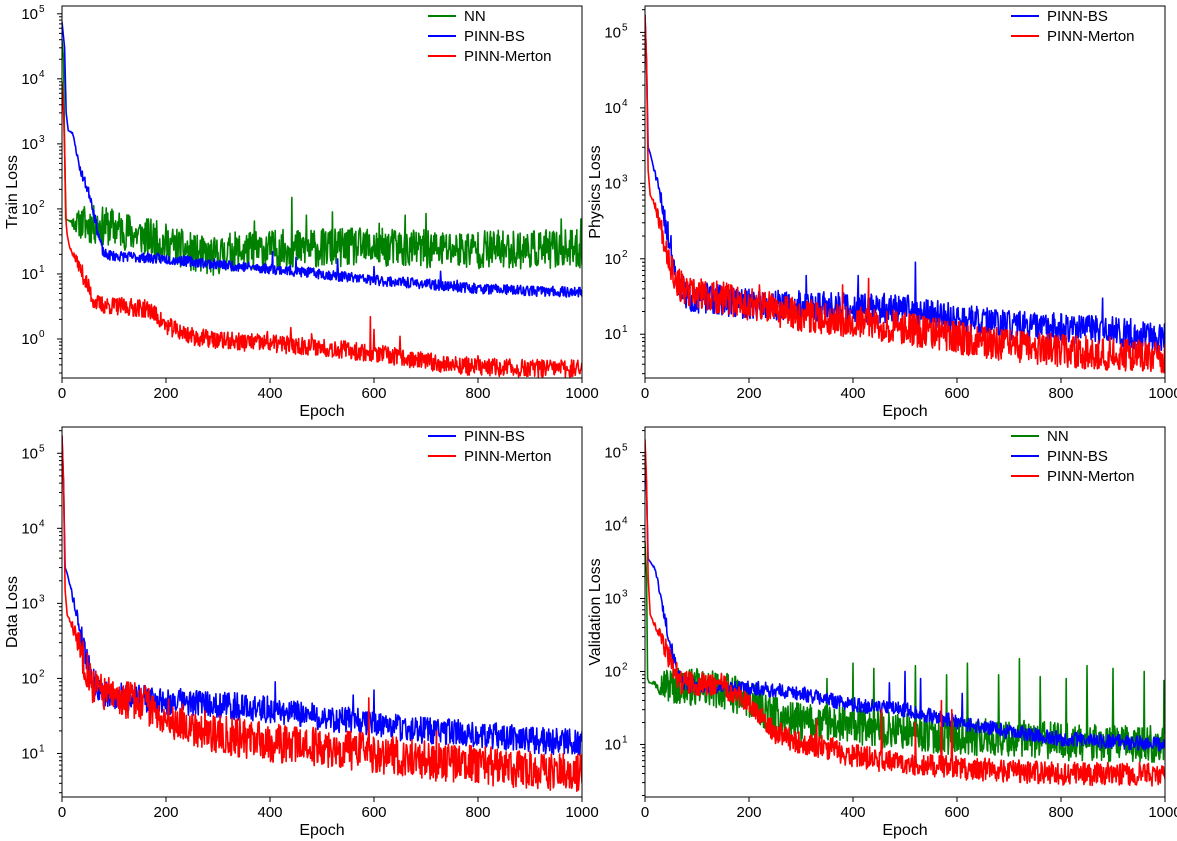  I want to click on y-axis-label: Train Loss, so click(12, 192).